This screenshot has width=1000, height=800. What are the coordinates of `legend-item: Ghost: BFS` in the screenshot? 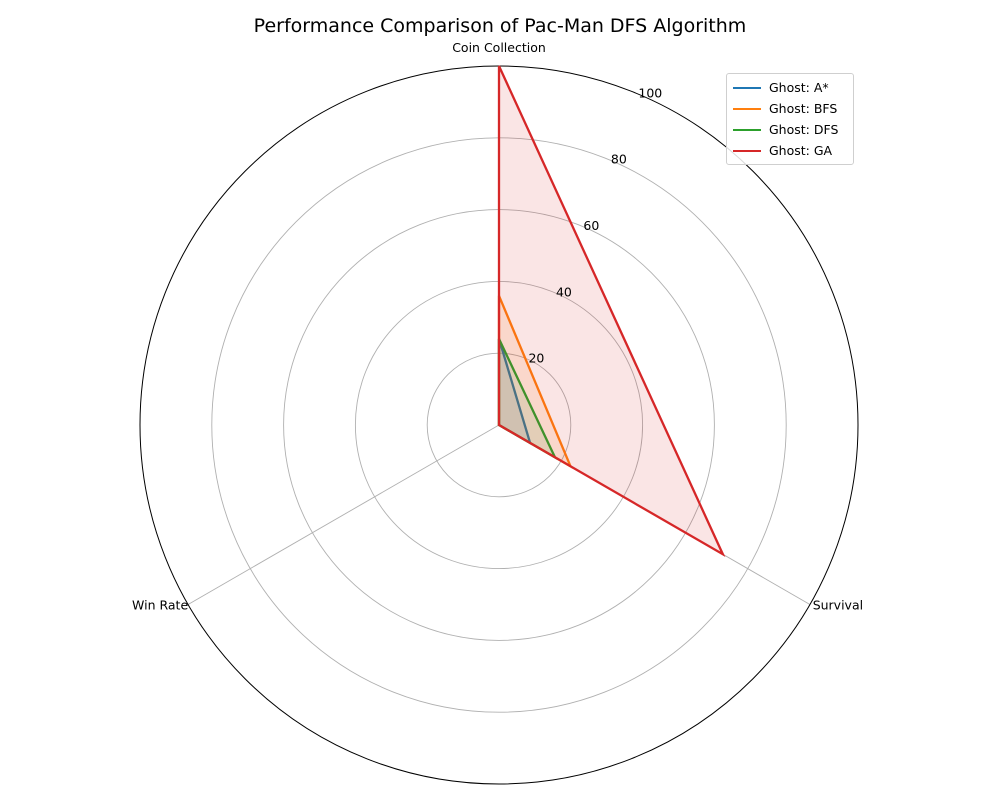 It's located at (790, 108).